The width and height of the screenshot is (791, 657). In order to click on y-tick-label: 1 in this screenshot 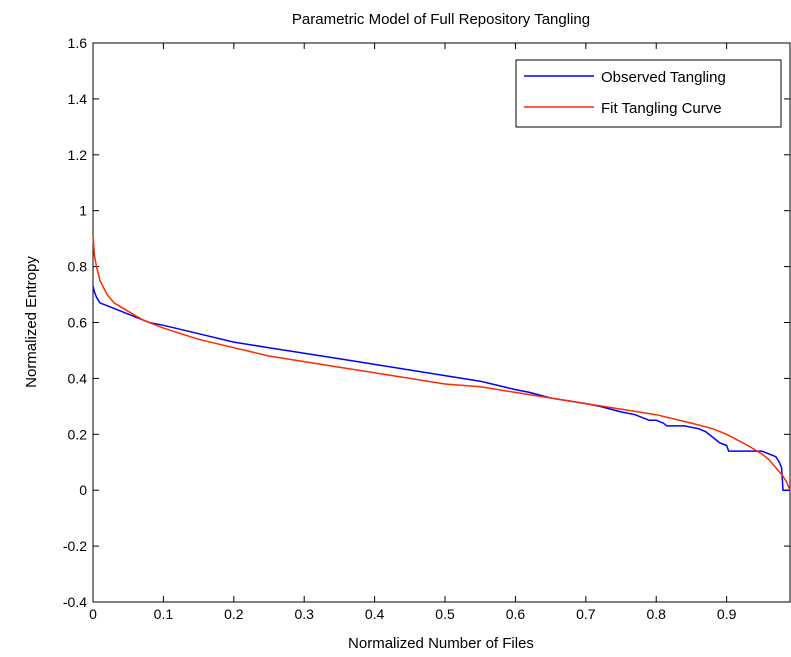, I will do `click(83, 211)`.